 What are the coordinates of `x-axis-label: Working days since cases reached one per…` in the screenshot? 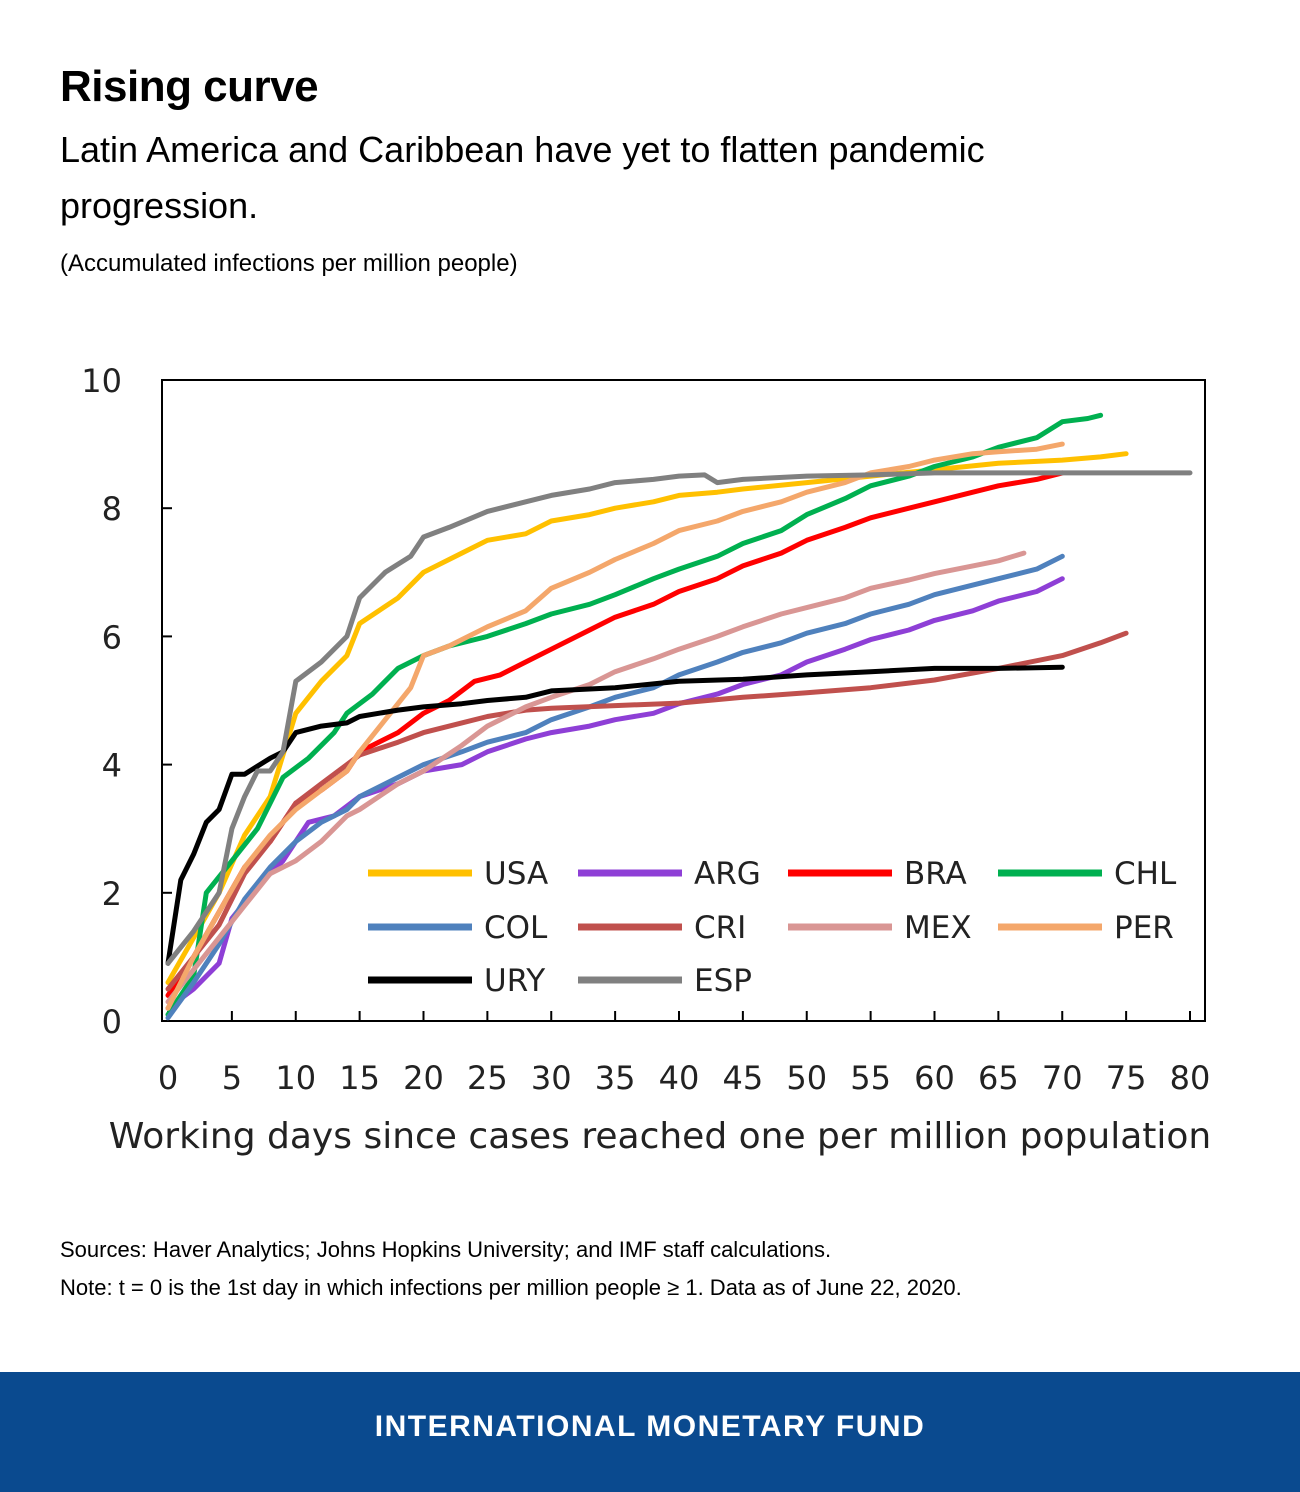 It's located at (660, 1136).